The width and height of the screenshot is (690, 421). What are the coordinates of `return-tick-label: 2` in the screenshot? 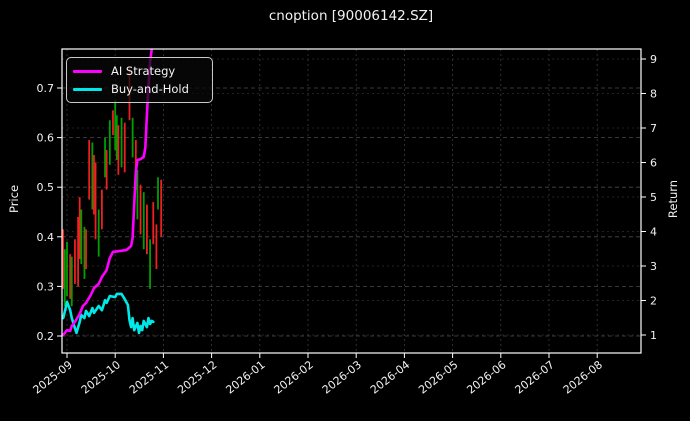 It's located at (653, 301).